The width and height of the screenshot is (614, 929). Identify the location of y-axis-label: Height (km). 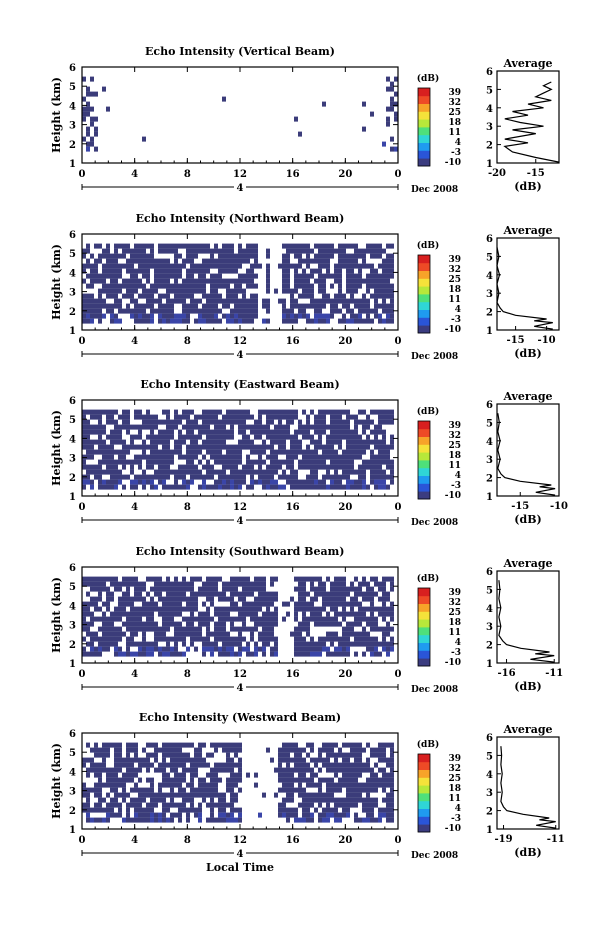
(56, 448).